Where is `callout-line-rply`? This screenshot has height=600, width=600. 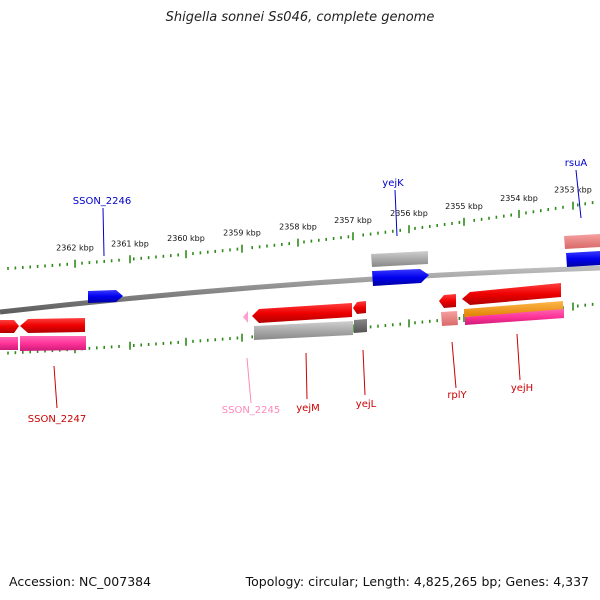
callout-line-rply is located at coordinates (454, 365).